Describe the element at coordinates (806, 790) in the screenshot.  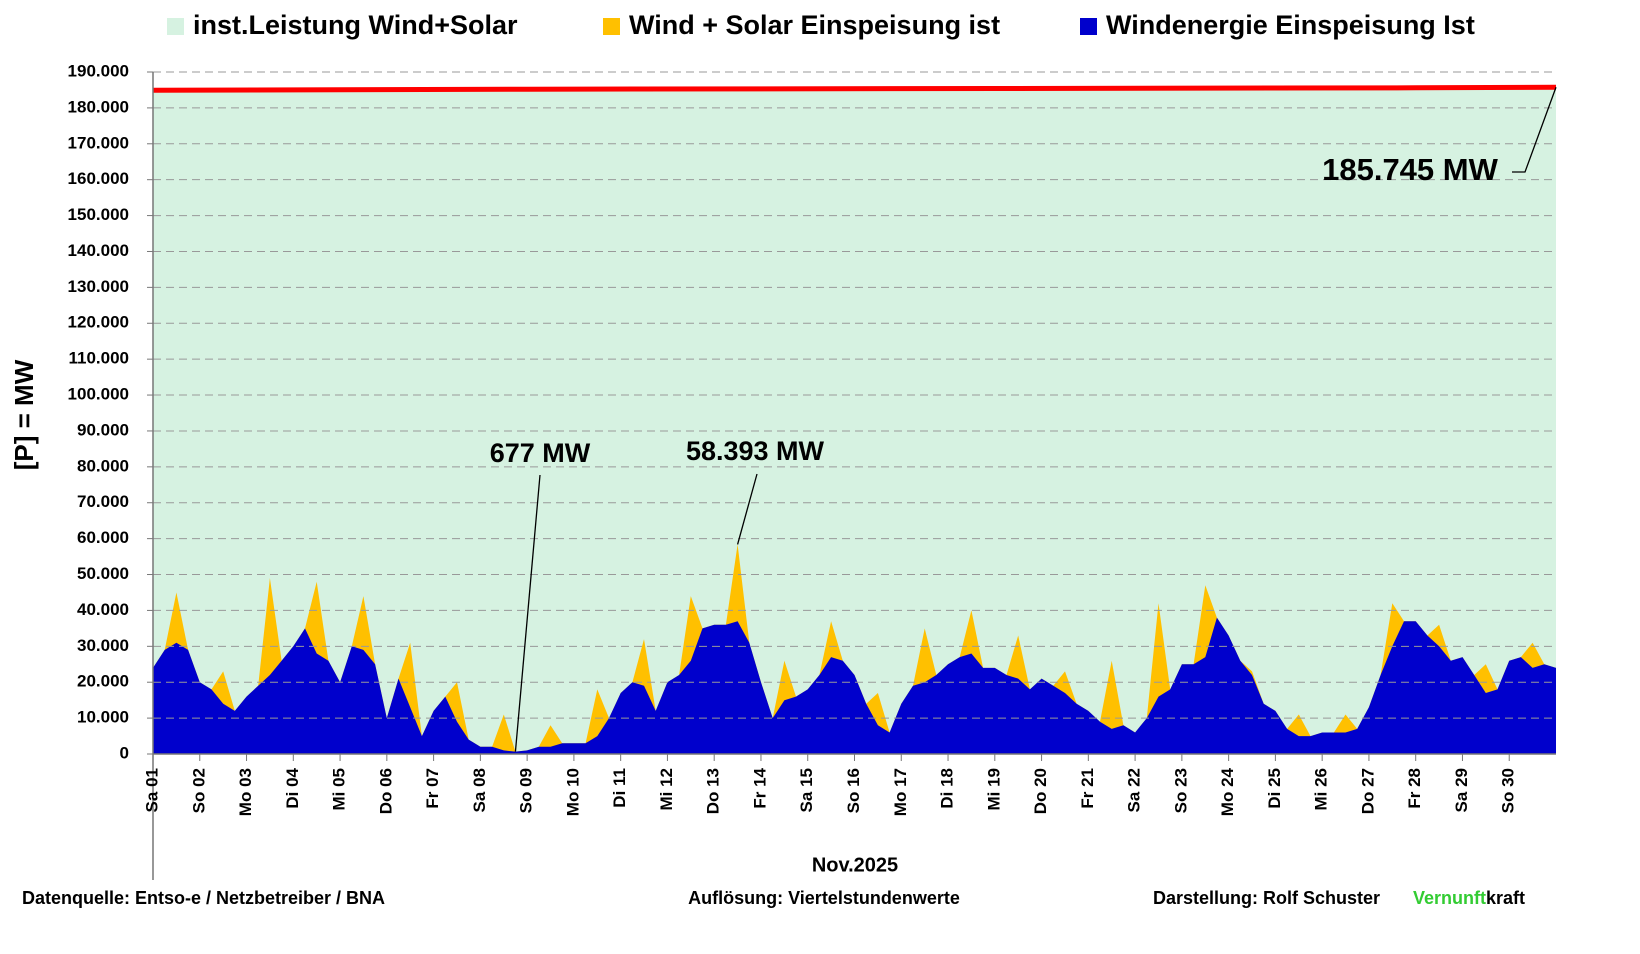
I see `x-tick-label: Sa 15` at that location.